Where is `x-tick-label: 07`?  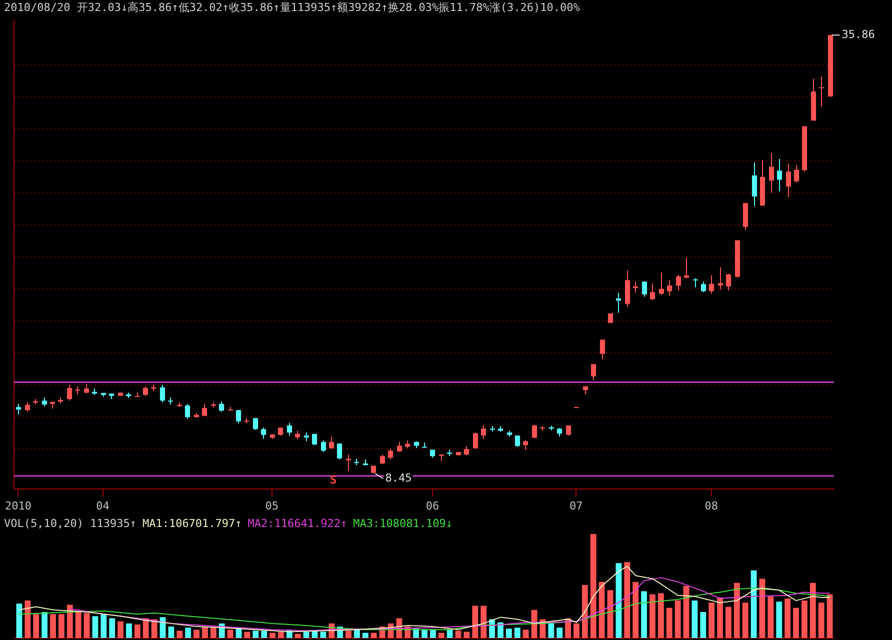 x-tick-label: 07 is located at coordinates (576, 505).